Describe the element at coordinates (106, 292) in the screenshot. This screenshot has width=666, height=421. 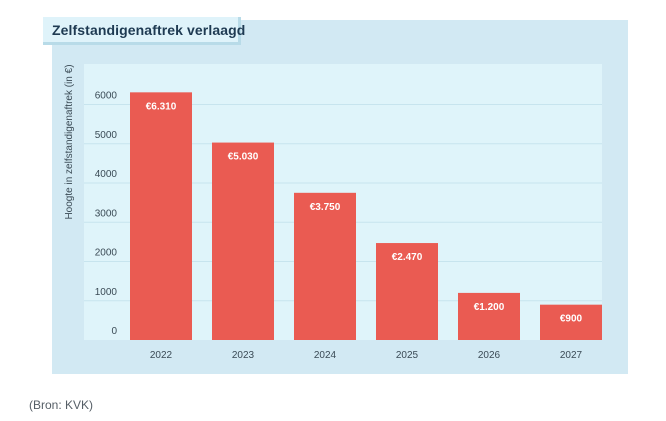
I see `y-tick-label: 1000` at that location.